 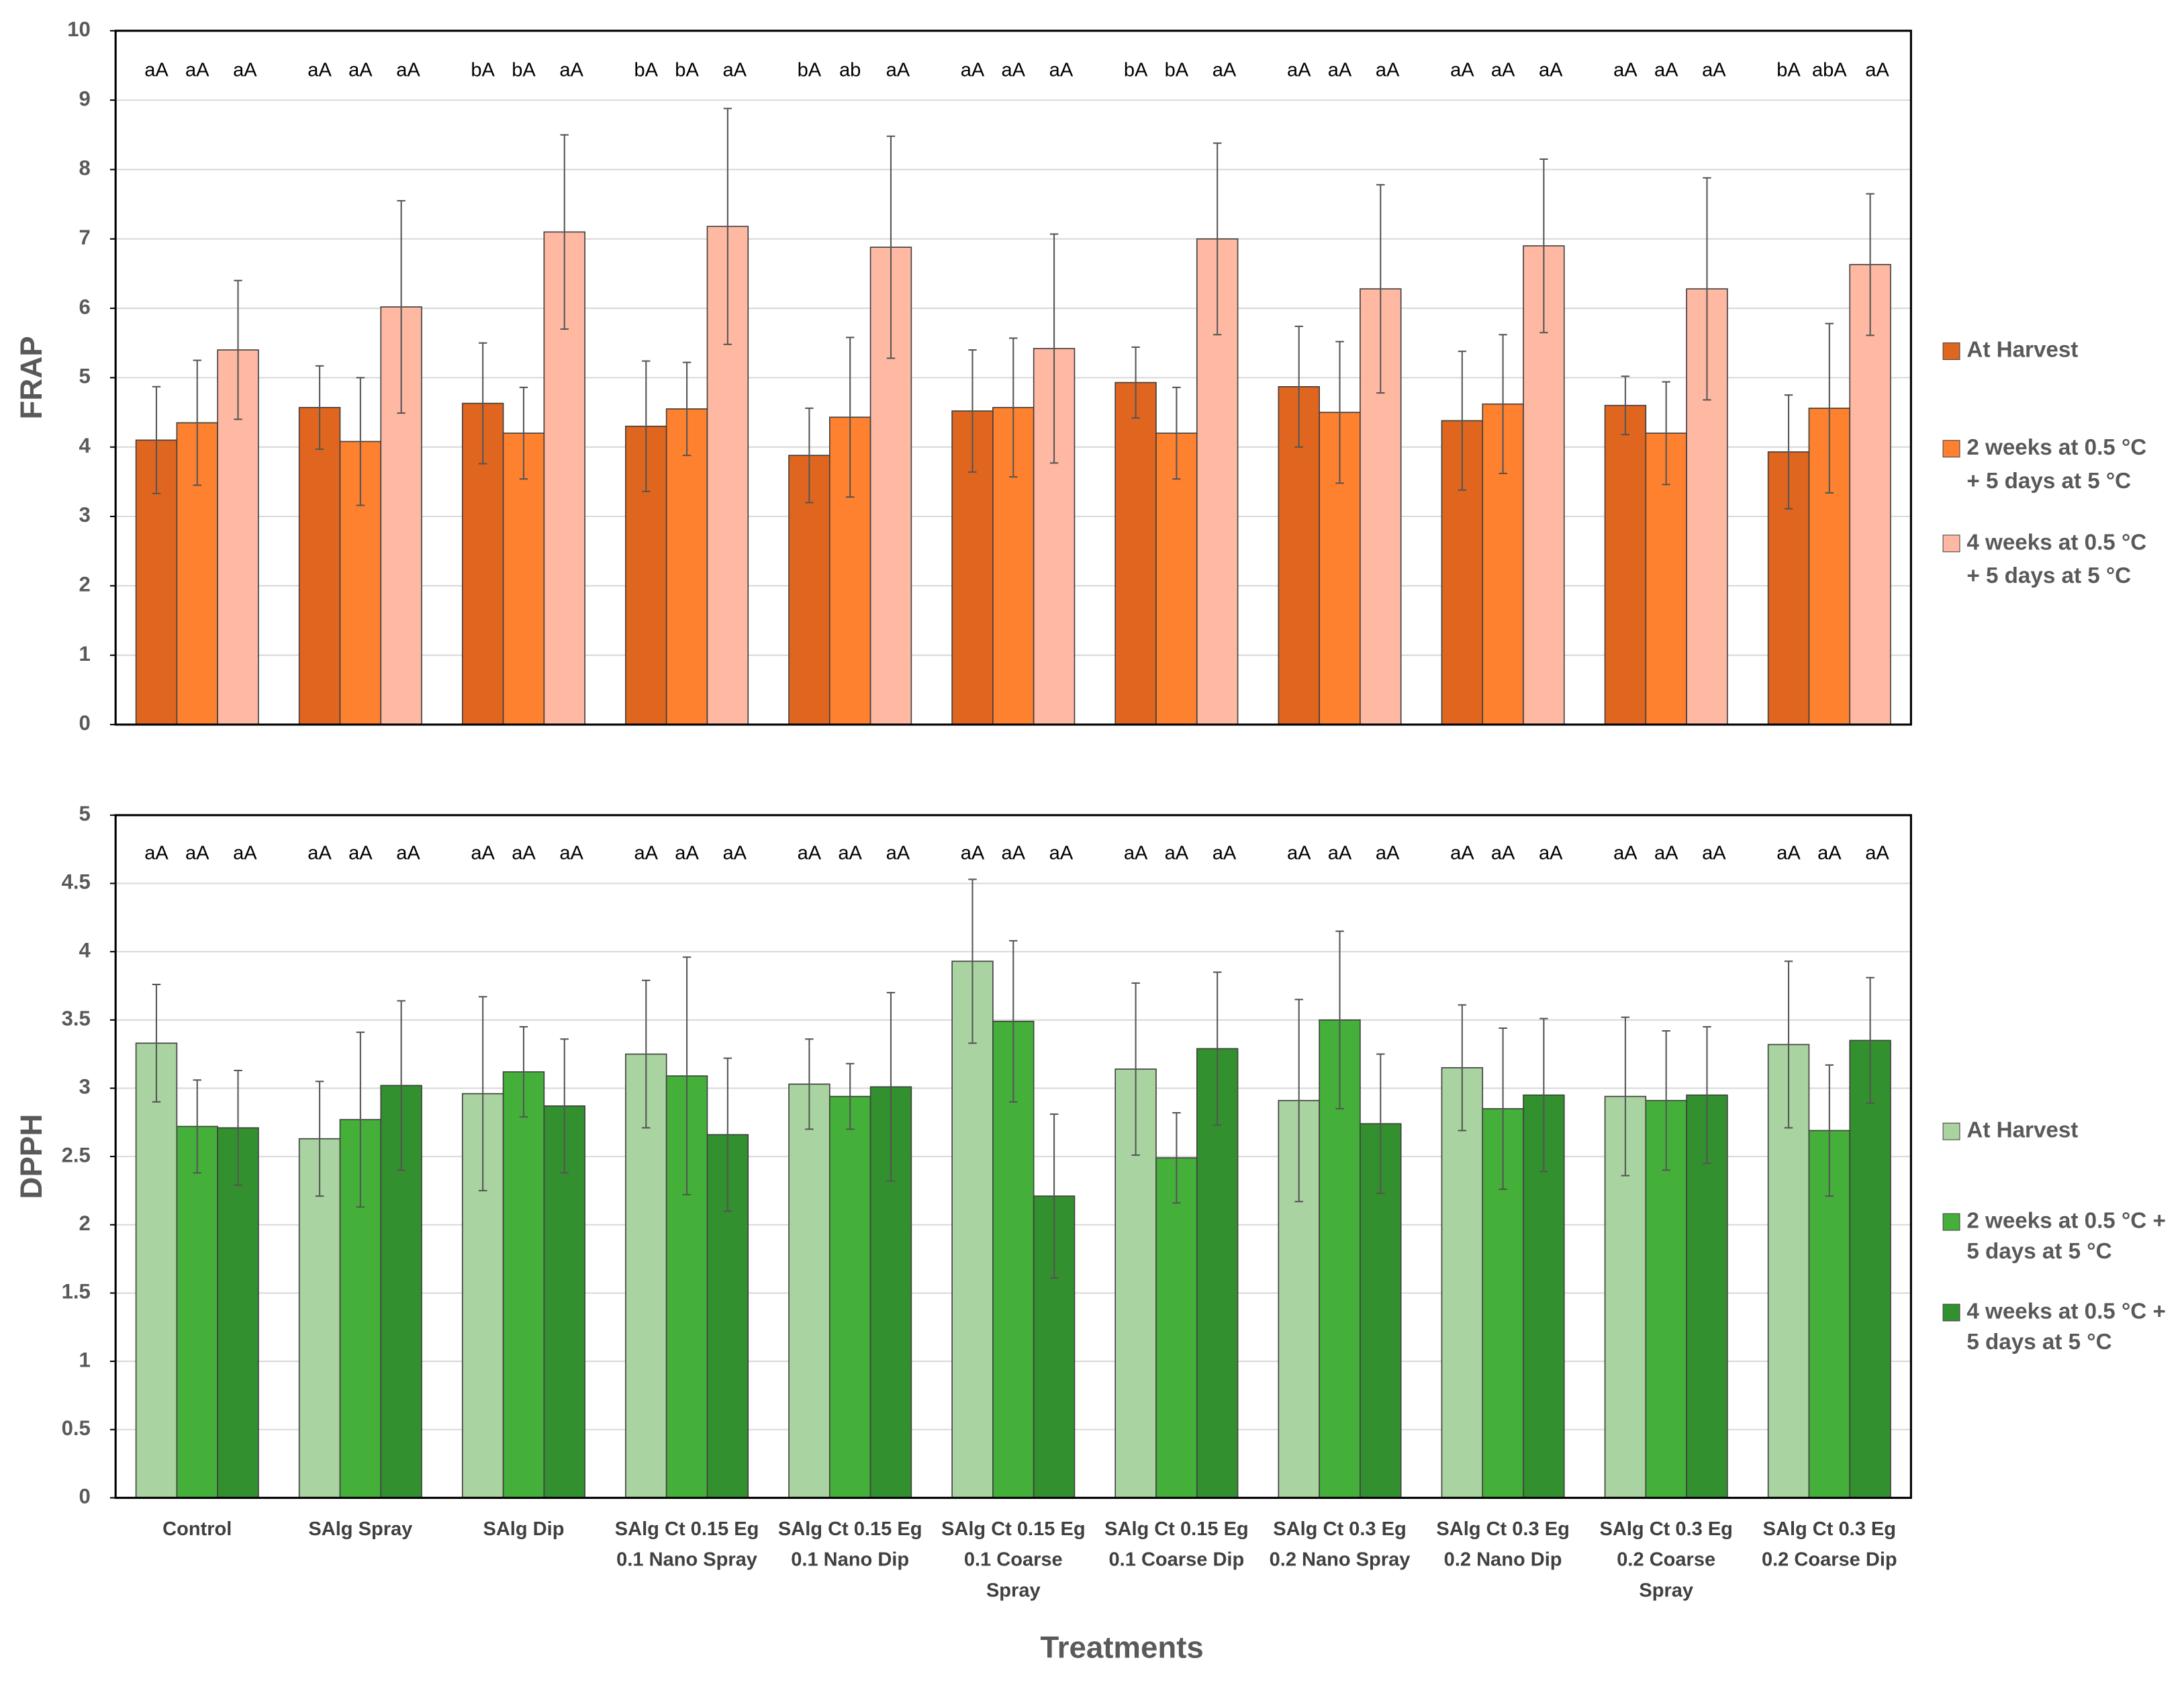 What do you see at coordinates (2056, 559) in the screenshot?
I see `legend-label: 4 weeks at 0.5 °C + 5 days at 5 °C` at bounding box center [2056, 559].